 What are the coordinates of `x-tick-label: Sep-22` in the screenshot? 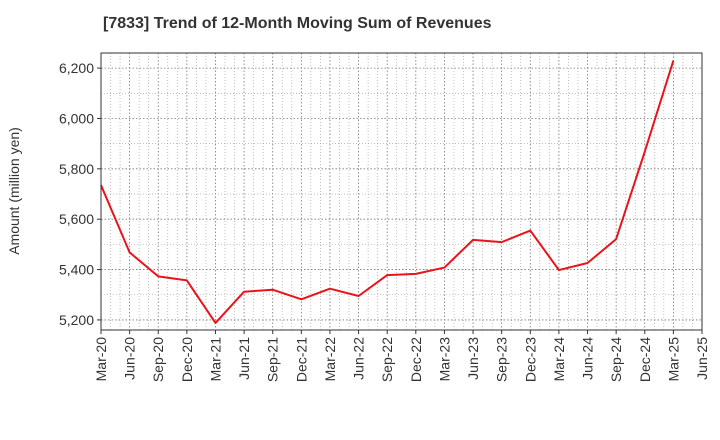 It's located at (387, 359).